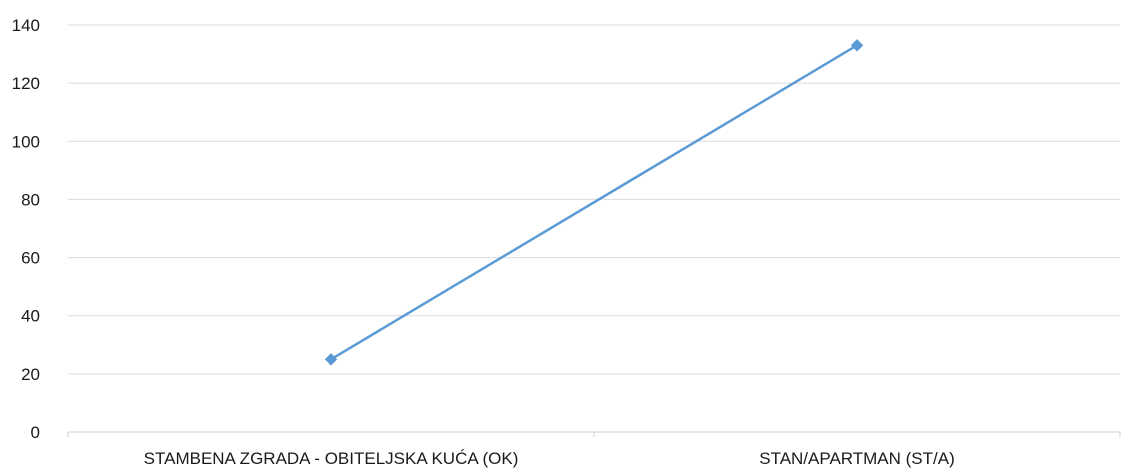  What do you see at coordinates (26, 83) in the screenshot?
I see `y-tick-label: 120` at bounding box center [26, 83].